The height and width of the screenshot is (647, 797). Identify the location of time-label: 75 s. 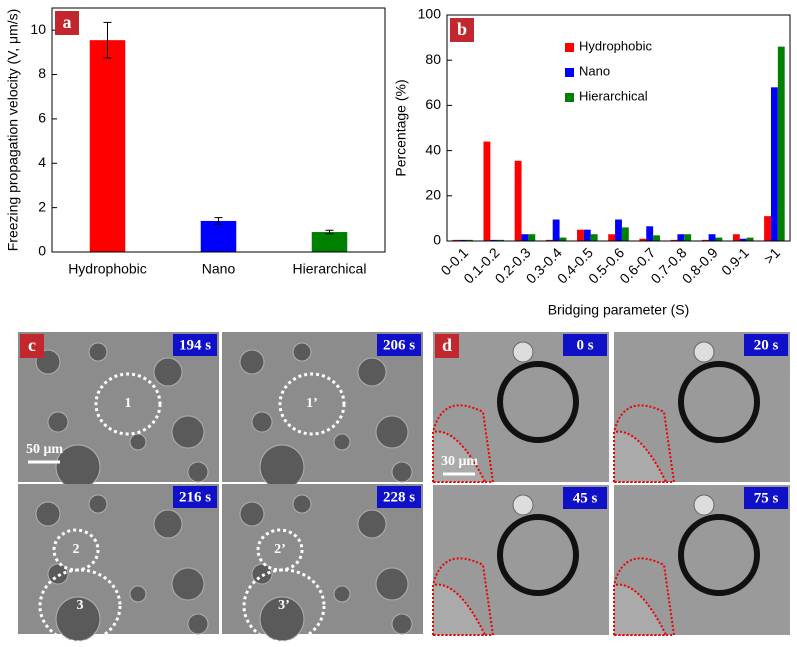
(766, 498).